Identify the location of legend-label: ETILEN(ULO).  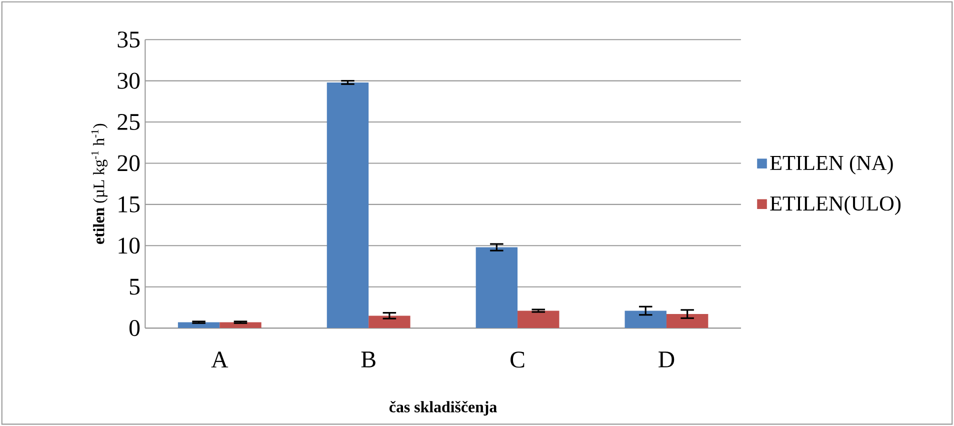
(835, 205).